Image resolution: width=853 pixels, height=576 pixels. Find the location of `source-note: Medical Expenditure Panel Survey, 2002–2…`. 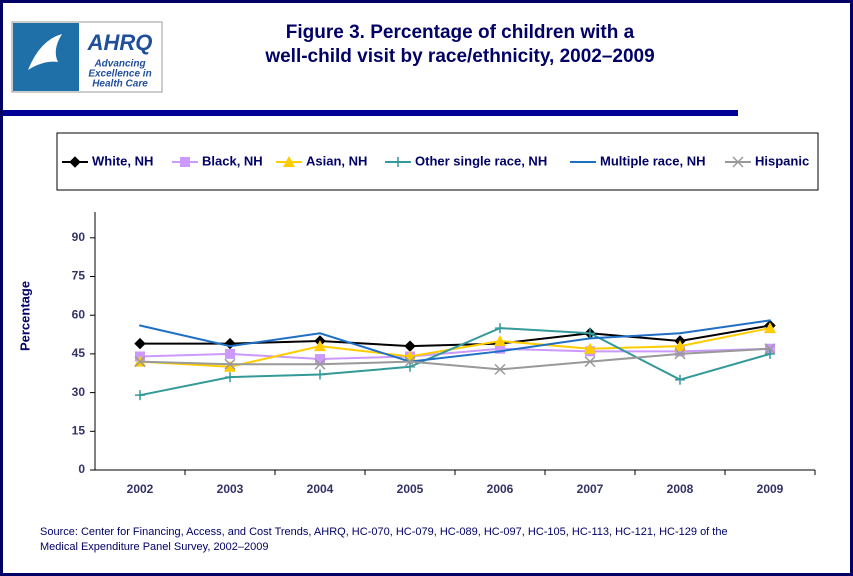

source-note: Medical Expenditure Panel Survey, 2002–2… is located at coordinates (154, 547).